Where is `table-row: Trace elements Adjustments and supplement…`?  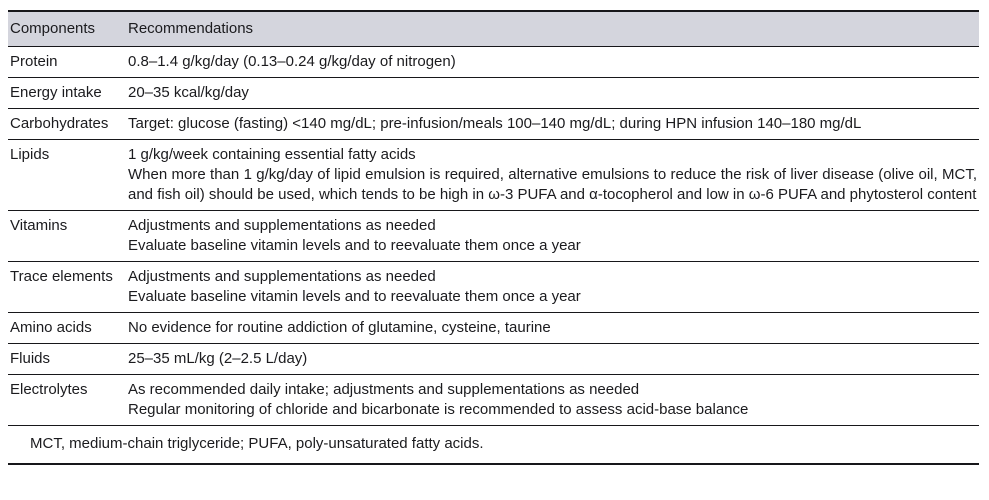
table-row: Trace elements Adjustments and supplement… is located at coordinates (493, 287).